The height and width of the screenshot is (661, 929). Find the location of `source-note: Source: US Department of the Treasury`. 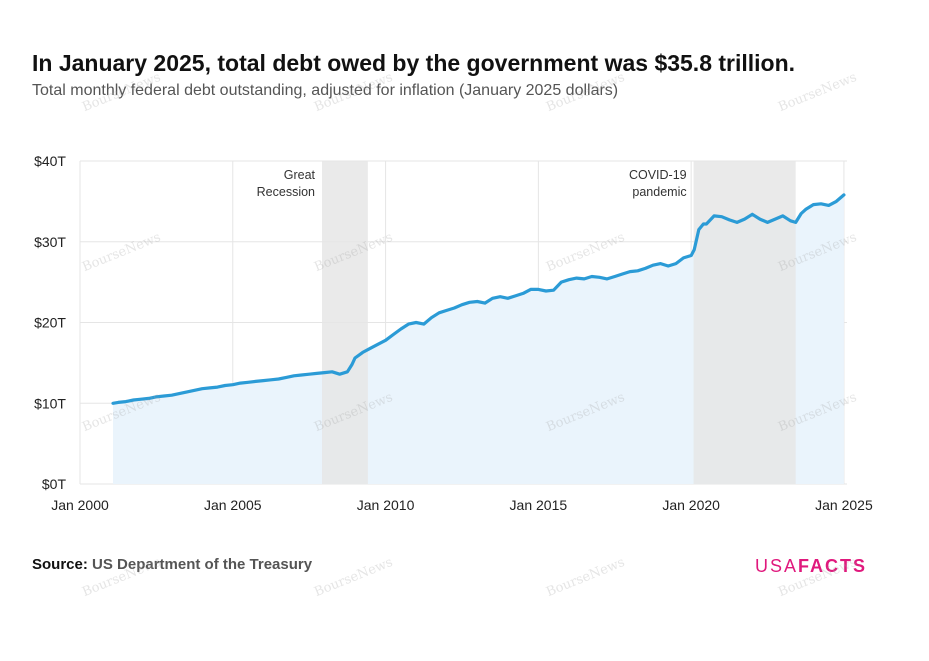

source-note: Source: US Department of the Treasury is located at coordinates (172, 564).